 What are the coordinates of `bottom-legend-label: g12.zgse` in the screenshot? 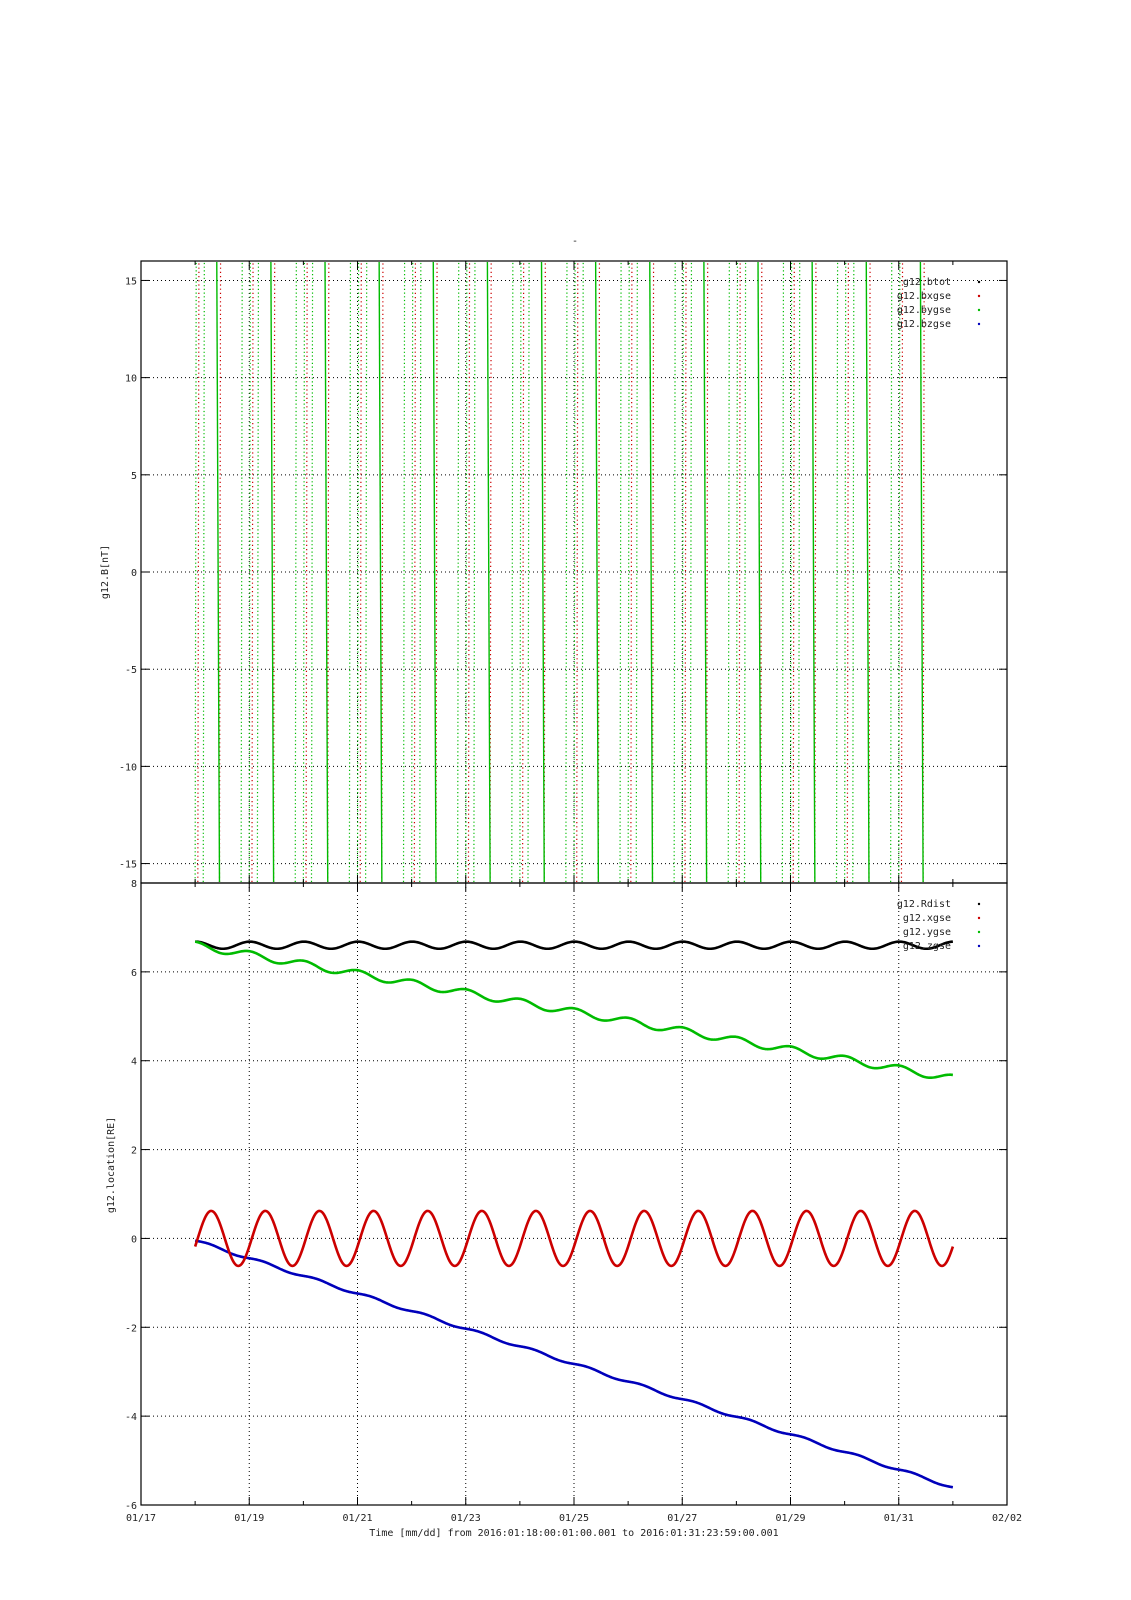 It's located at (927, 946).